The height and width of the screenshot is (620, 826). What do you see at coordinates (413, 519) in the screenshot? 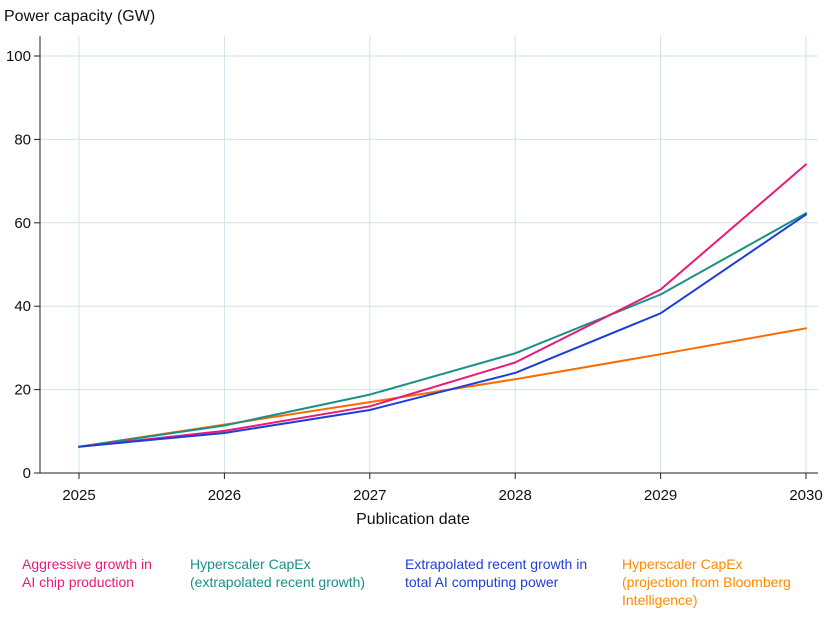
I see `x-axis-title: Publication date` at bounding box center [413, 519].